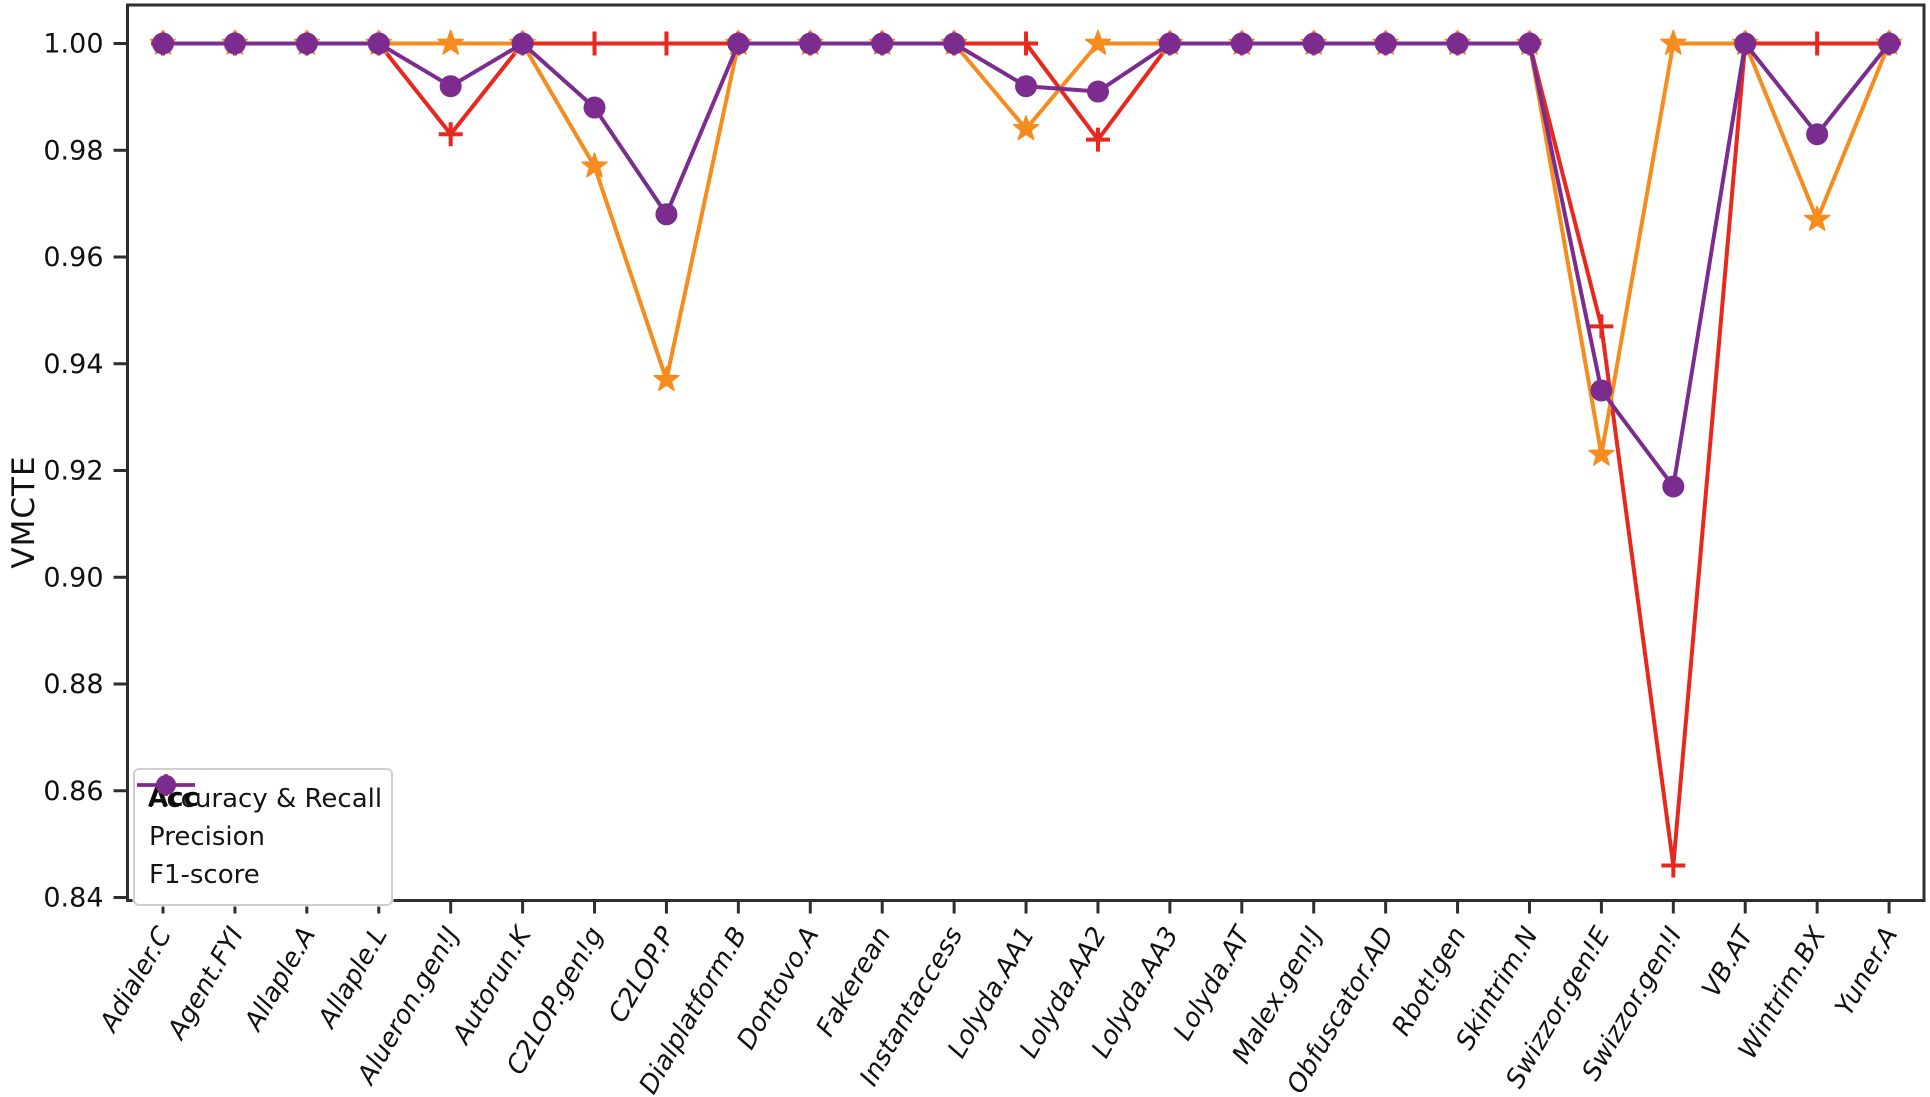 The width and height of the screenshot is (1930, 1097). I want to click on y-tick-label: 0.88, so click(73, 684).